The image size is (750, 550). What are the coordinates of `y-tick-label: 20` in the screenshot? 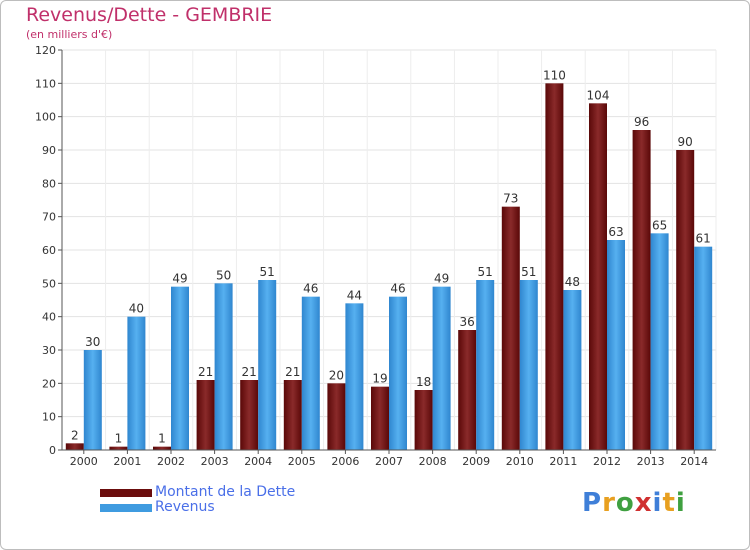 It's located at (49, 383).